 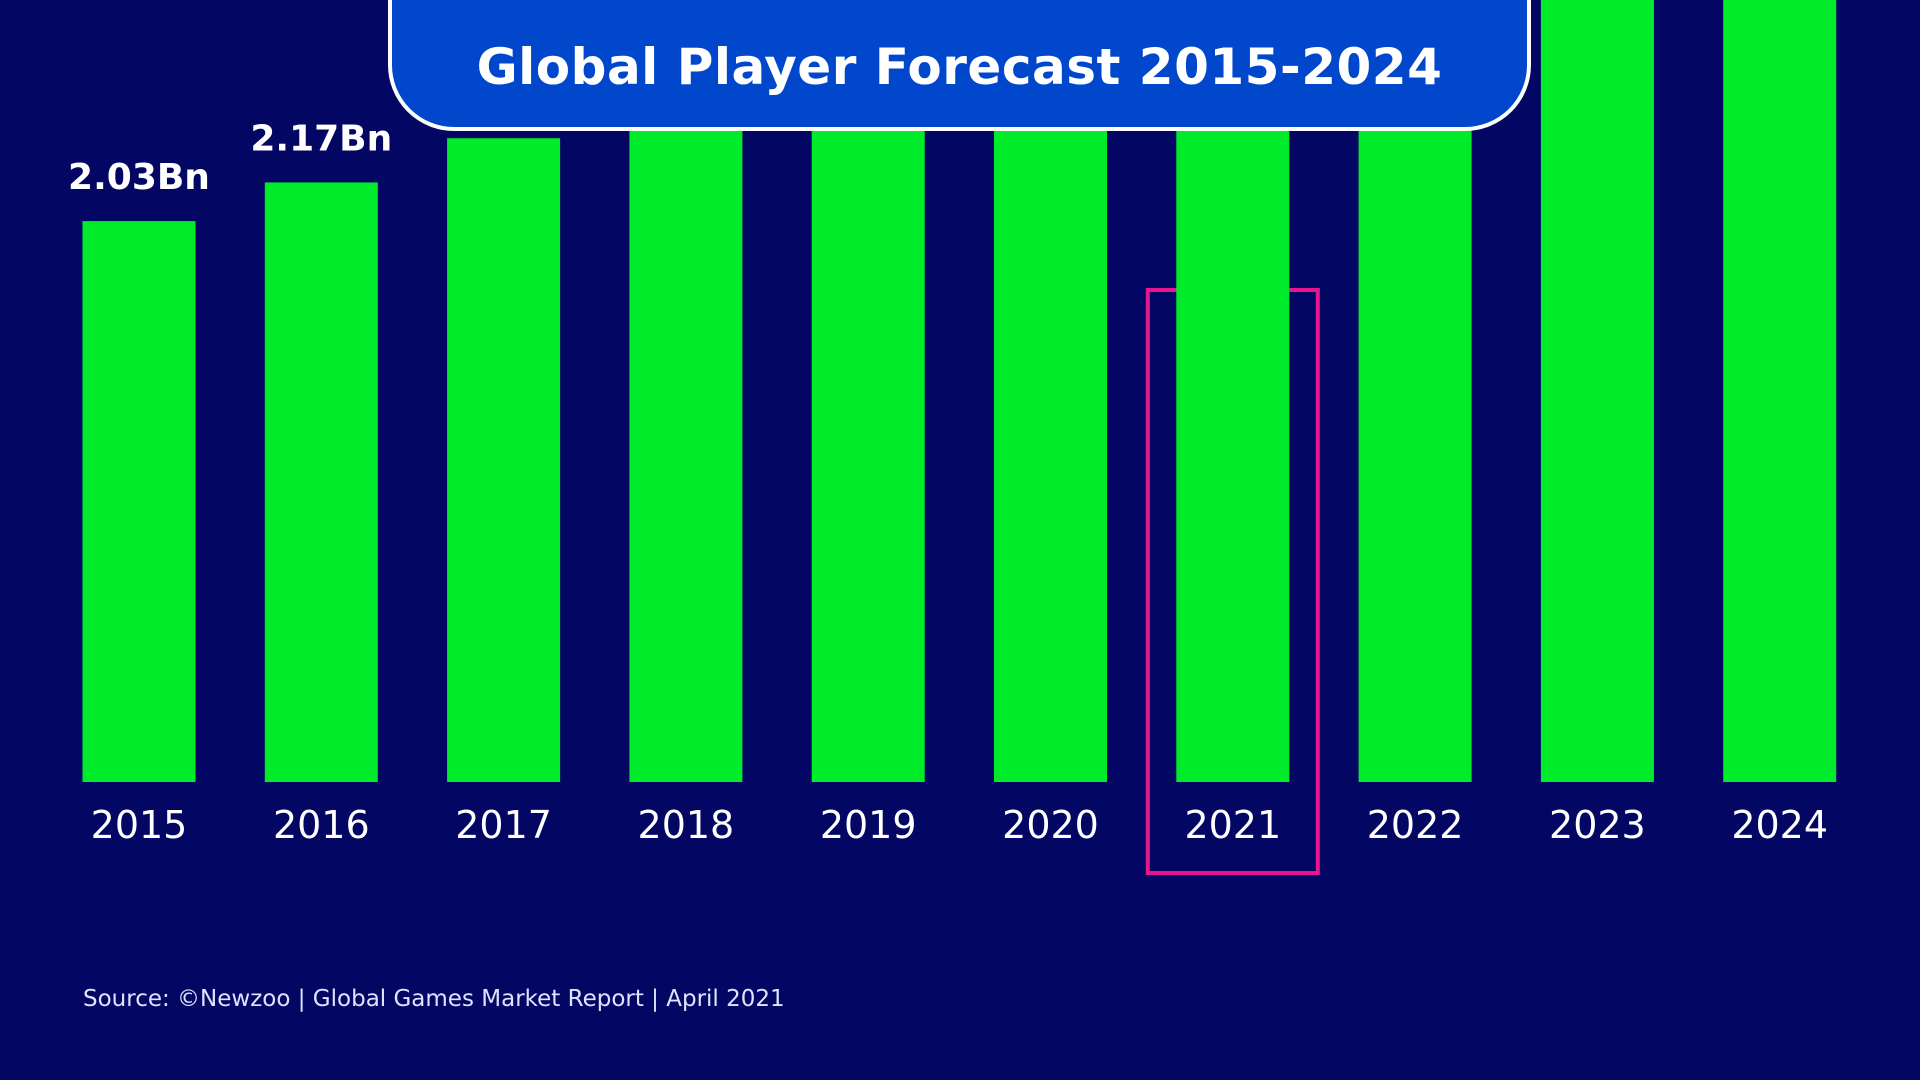 I want to click on bar-2018, so click(x=686, y=438).